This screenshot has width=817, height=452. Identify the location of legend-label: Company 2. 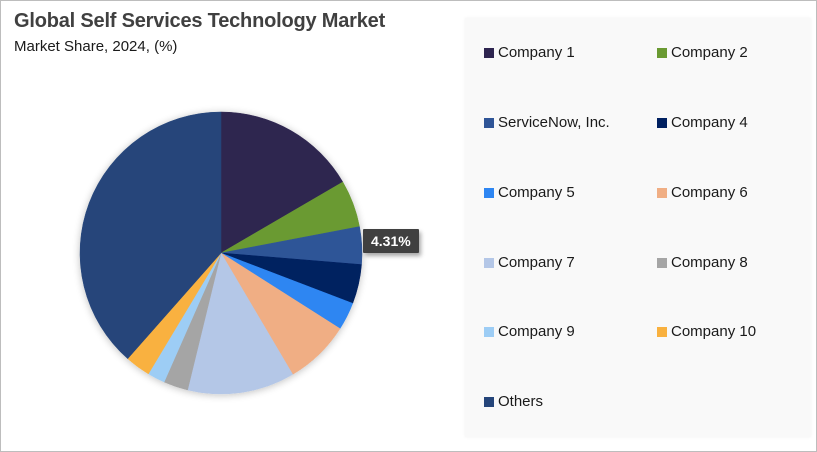
(709, 52).